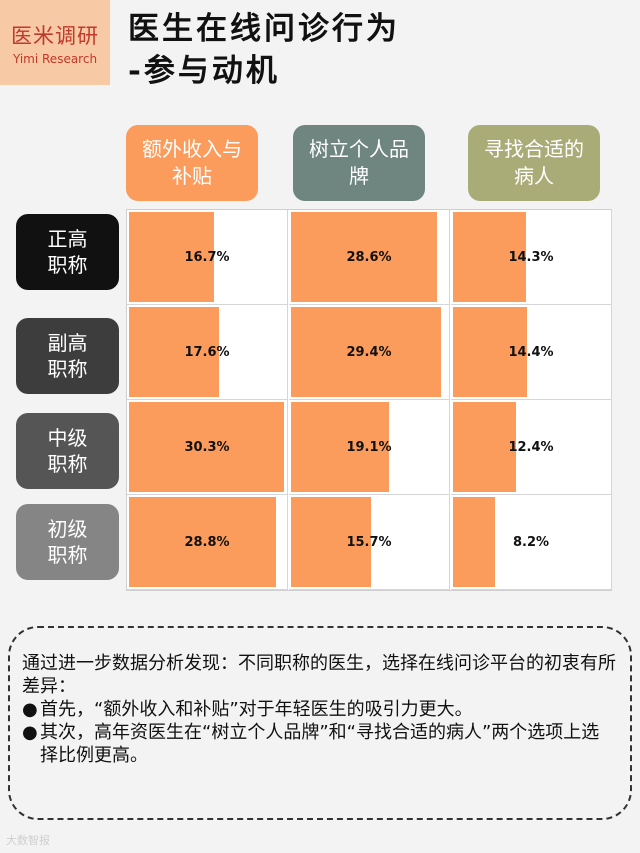 The image size is (640, 853). I want to click on value-label: 30.3%, so click(207, 447).